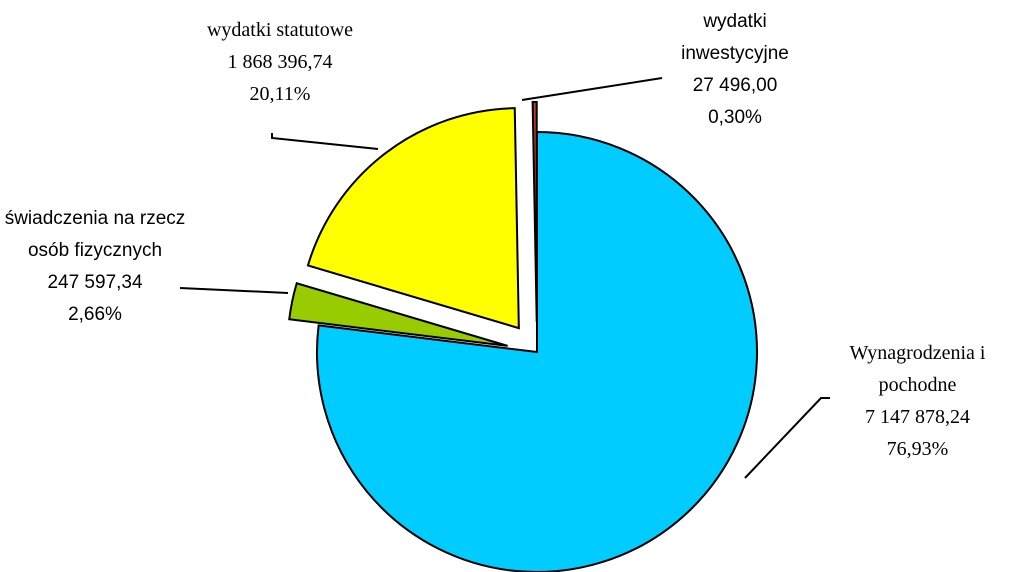  Describe the element at coordinates (917, 449) in the screenshot. I see `label-percent: 76,93%` at that location.